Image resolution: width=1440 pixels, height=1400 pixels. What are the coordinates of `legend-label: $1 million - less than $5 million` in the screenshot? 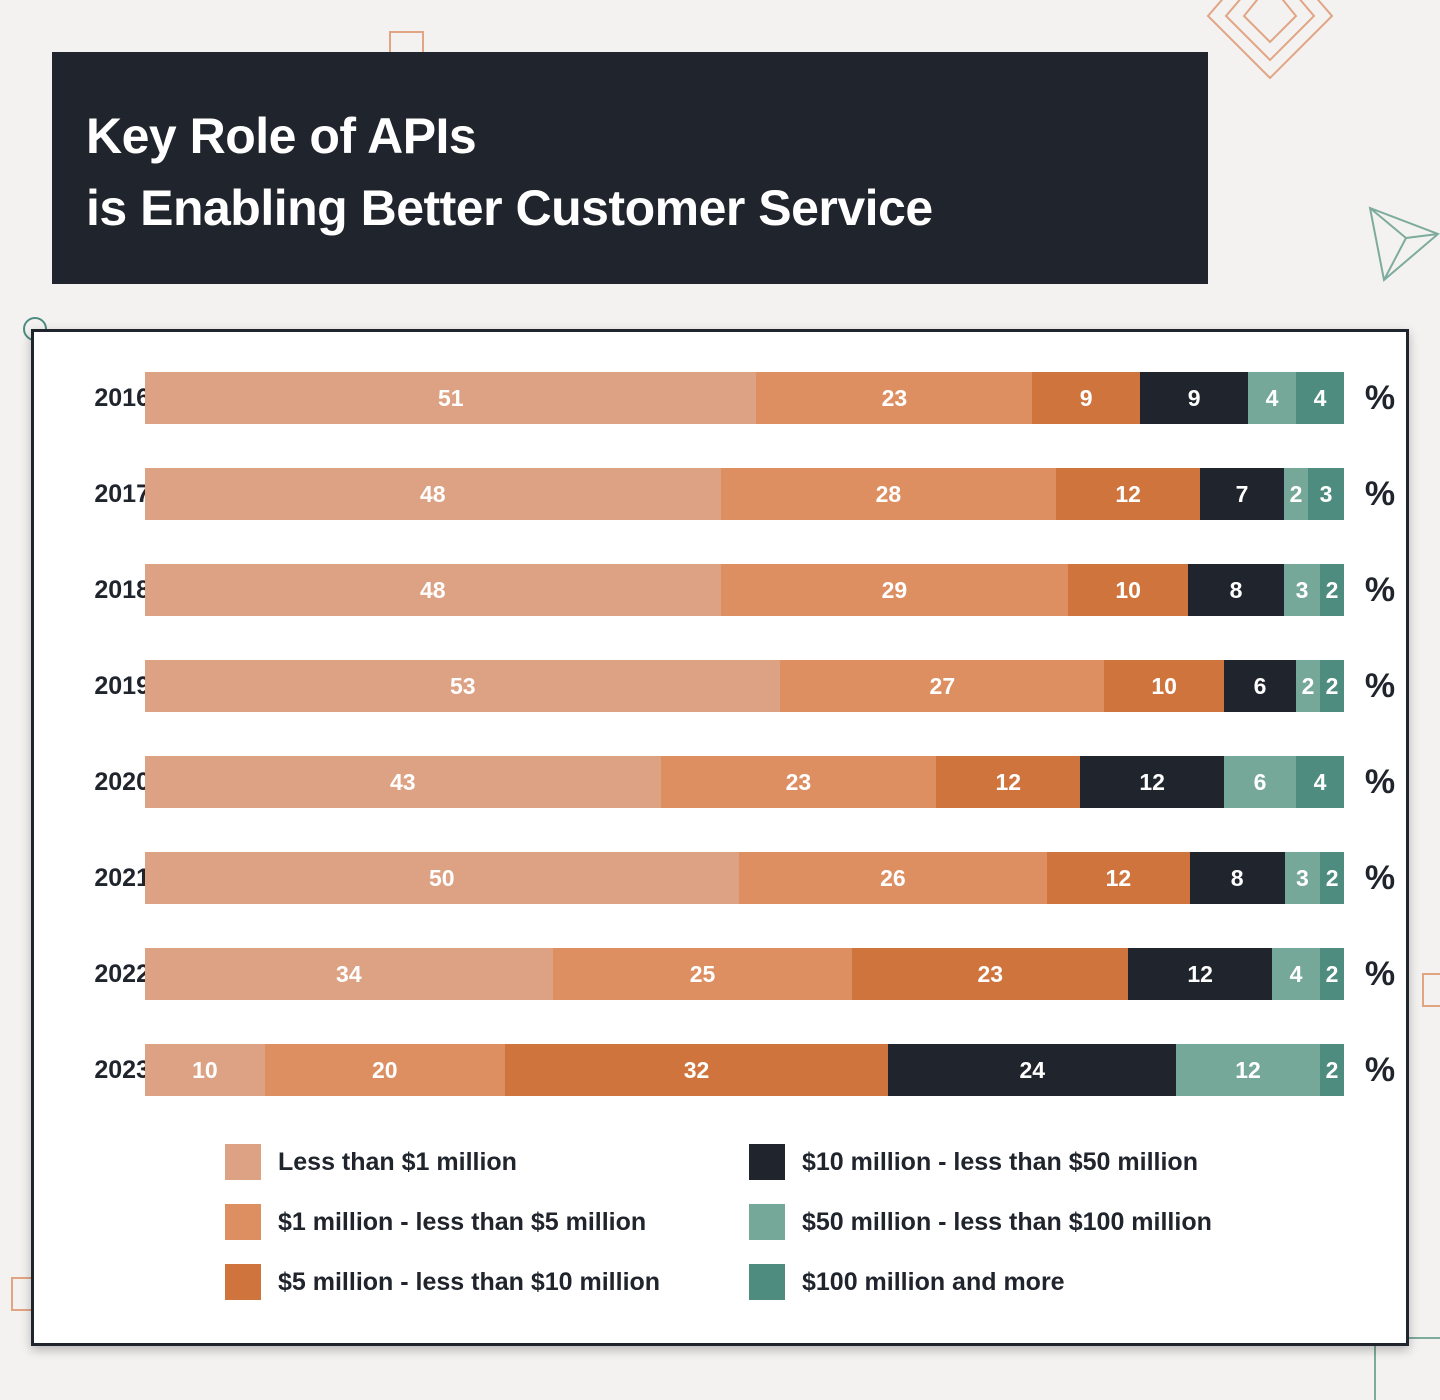 It's located at (462, 1221).